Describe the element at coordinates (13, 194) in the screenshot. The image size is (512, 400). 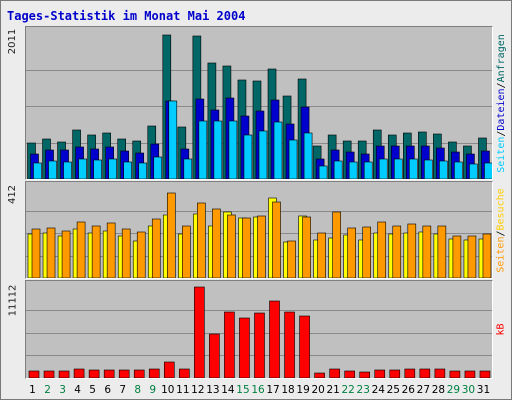
I see `middle-y-max-text: 412` at that location.